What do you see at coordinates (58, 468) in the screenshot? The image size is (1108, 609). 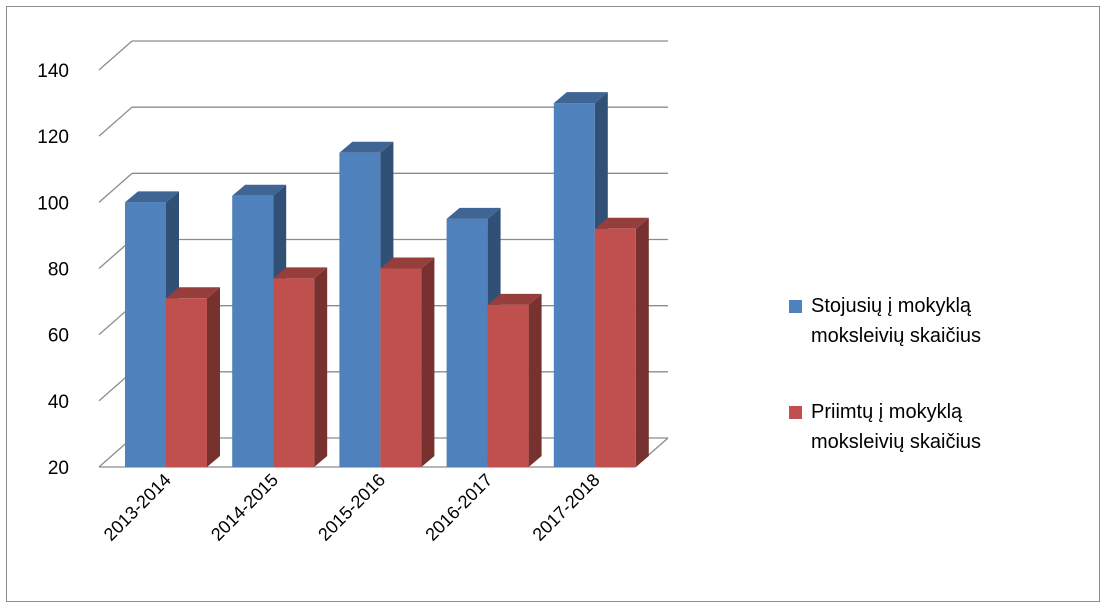 I see `y-tick-label: 20` at bounding box center [58, 468].